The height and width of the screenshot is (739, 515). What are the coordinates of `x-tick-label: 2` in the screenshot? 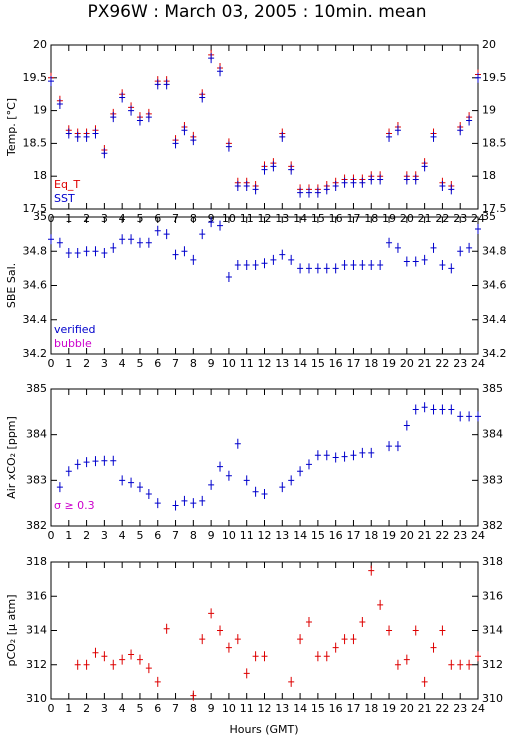 It's located at (86, 708).